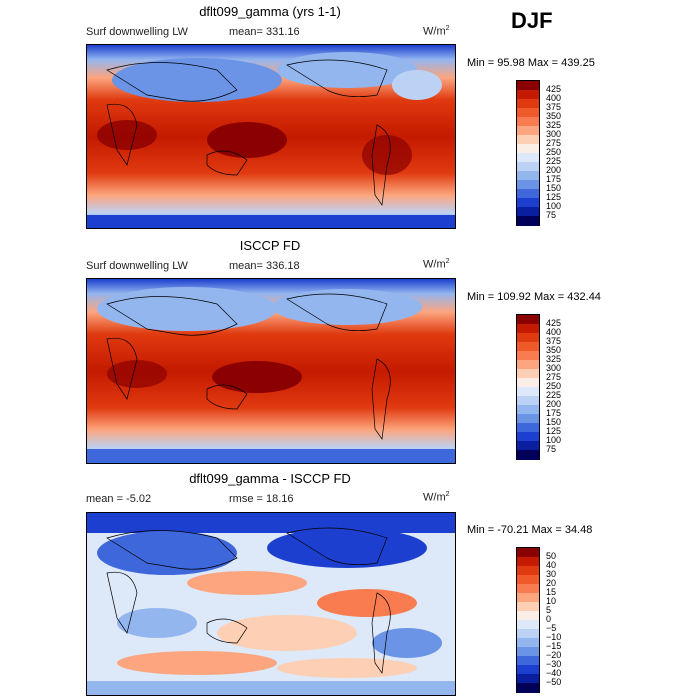  Describe the element at coordinates (551, 574) in the screenshot. I see `colorbar-tick-label: 30` at that location.